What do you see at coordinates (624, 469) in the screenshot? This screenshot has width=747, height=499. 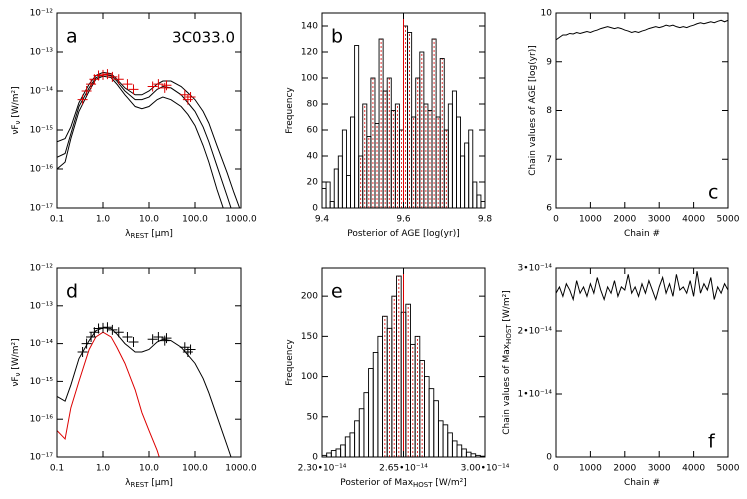 I see `x-tick-label: 2000` at bounding box center [624, 469].